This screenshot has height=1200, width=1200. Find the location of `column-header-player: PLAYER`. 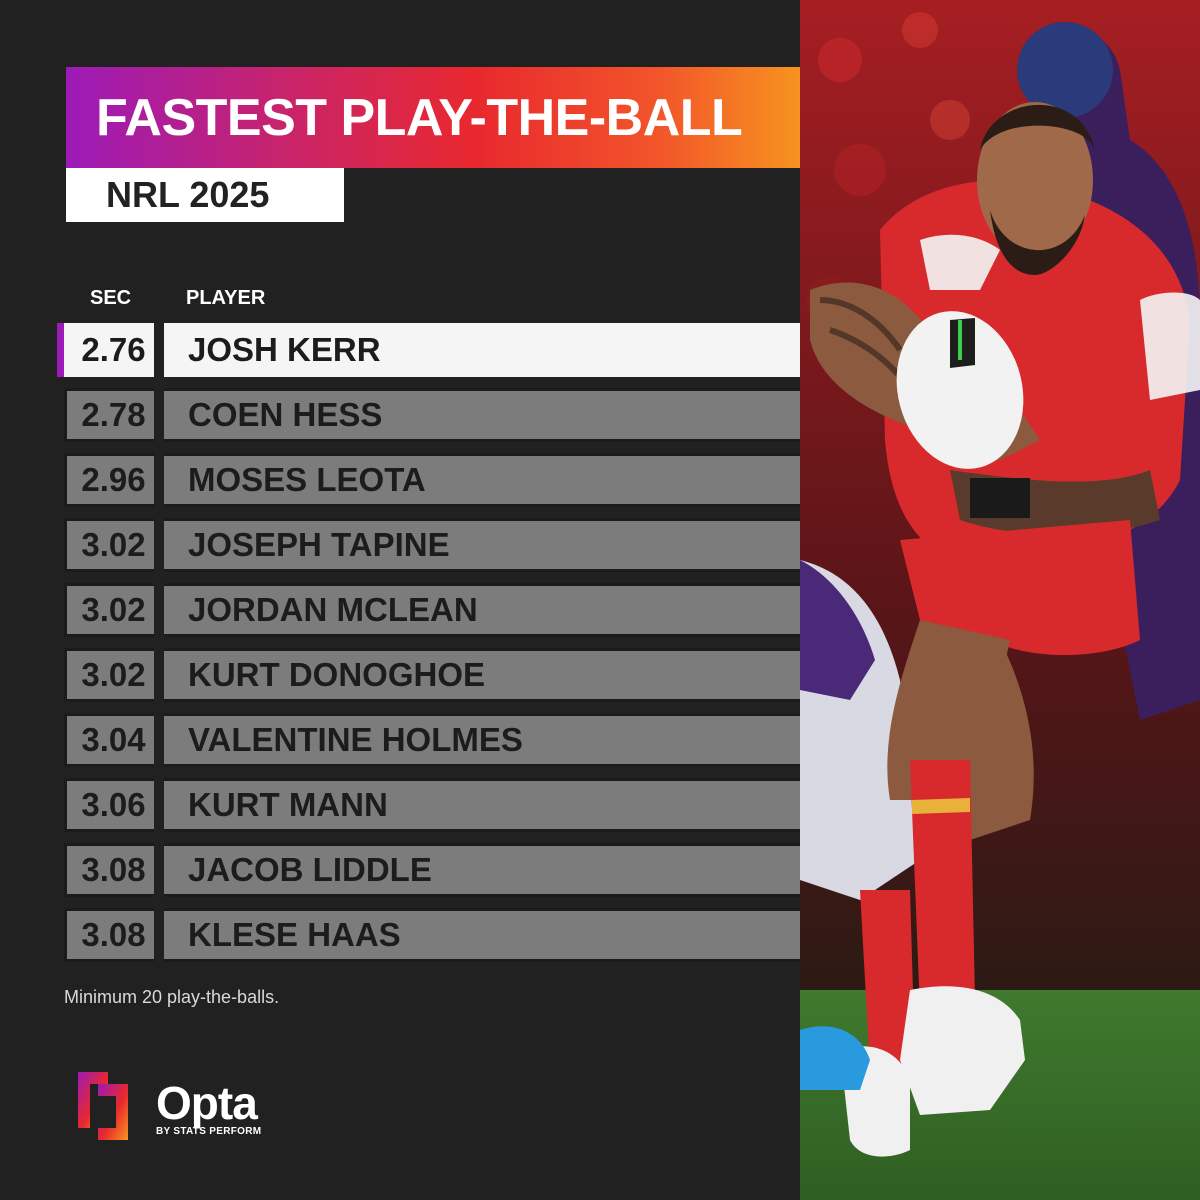

column-header-player: PLAYER is located at coordinates (226, 298).